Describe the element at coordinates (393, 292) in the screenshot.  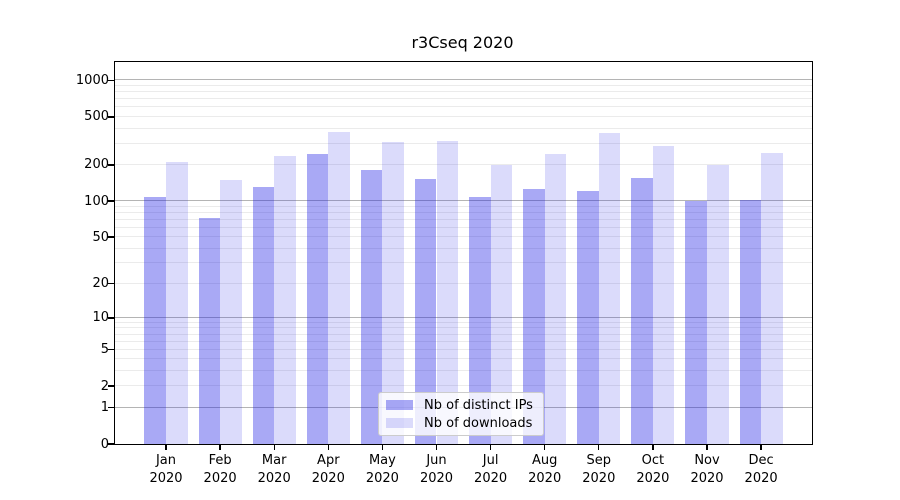
I see `bar-downloads-may` at that location.